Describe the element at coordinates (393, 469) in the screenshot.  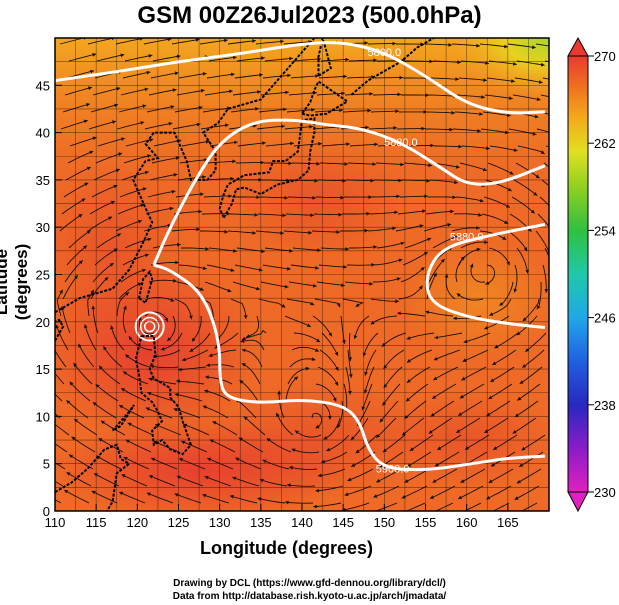
I see `contour-label: 5900.0` at that location.